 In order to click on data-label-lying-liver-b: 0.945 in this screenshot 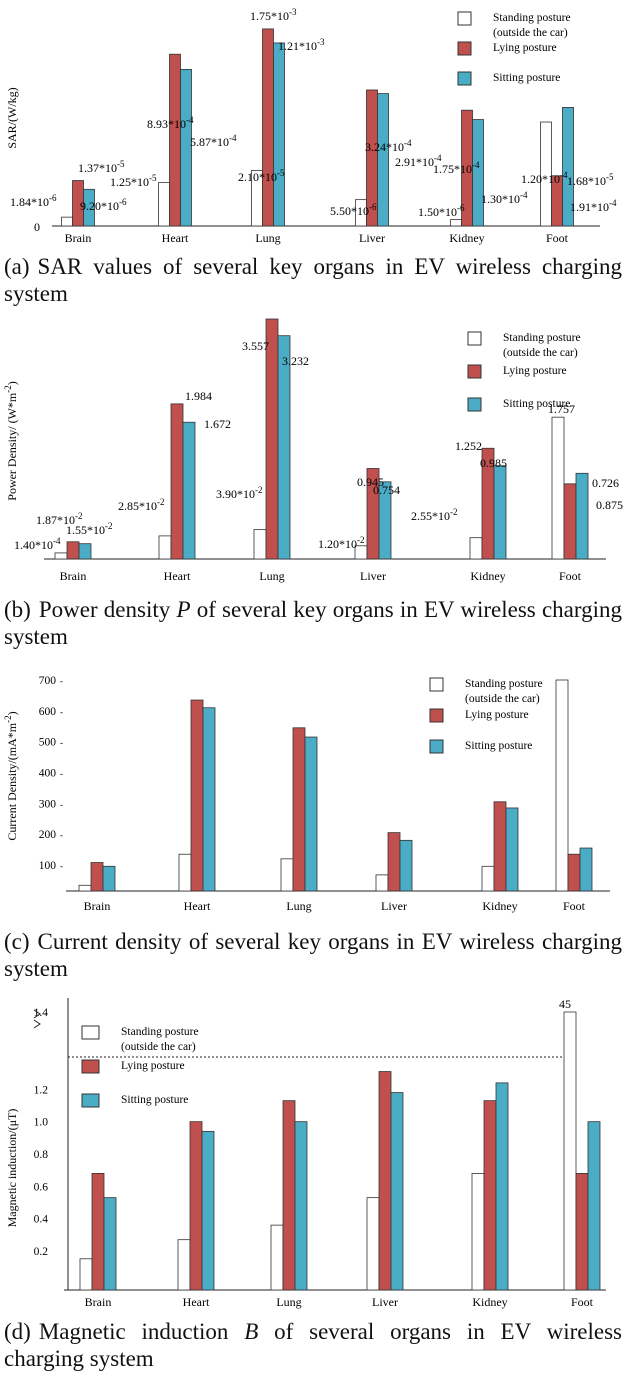, I will do `click(370, 482)`.